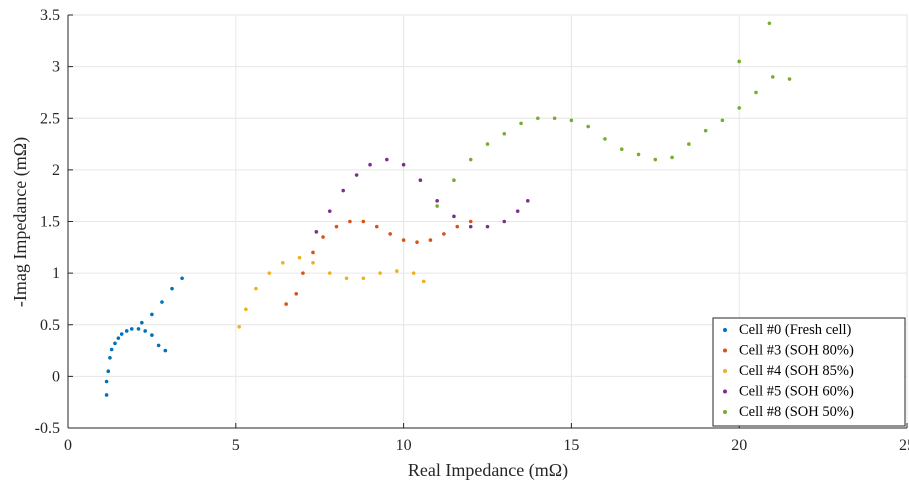 Image resolution: width=909 pixels, height=493 pixels. I want to click on legend-entry: Cell #4 (SOH 85%), so click(796, 371).